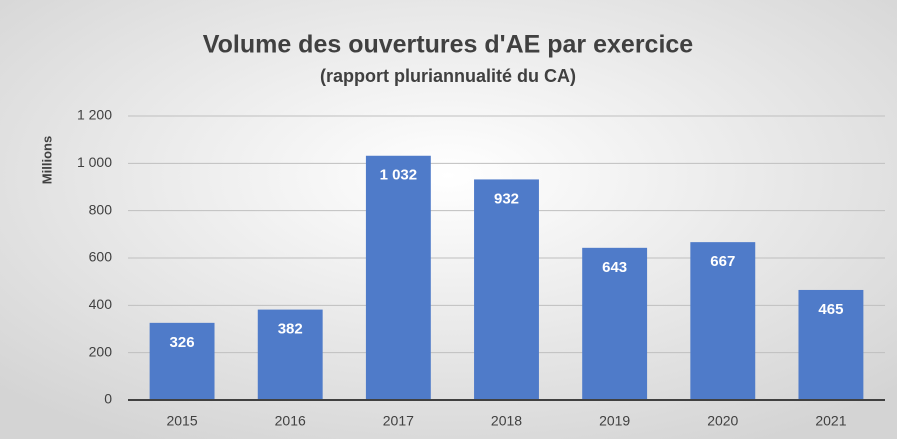 This screenshot has width=897, height=439. What do you see at coordinates (830, 309) in the screenshot?
I see `value-label: 465` at bounding box center [830, 309].